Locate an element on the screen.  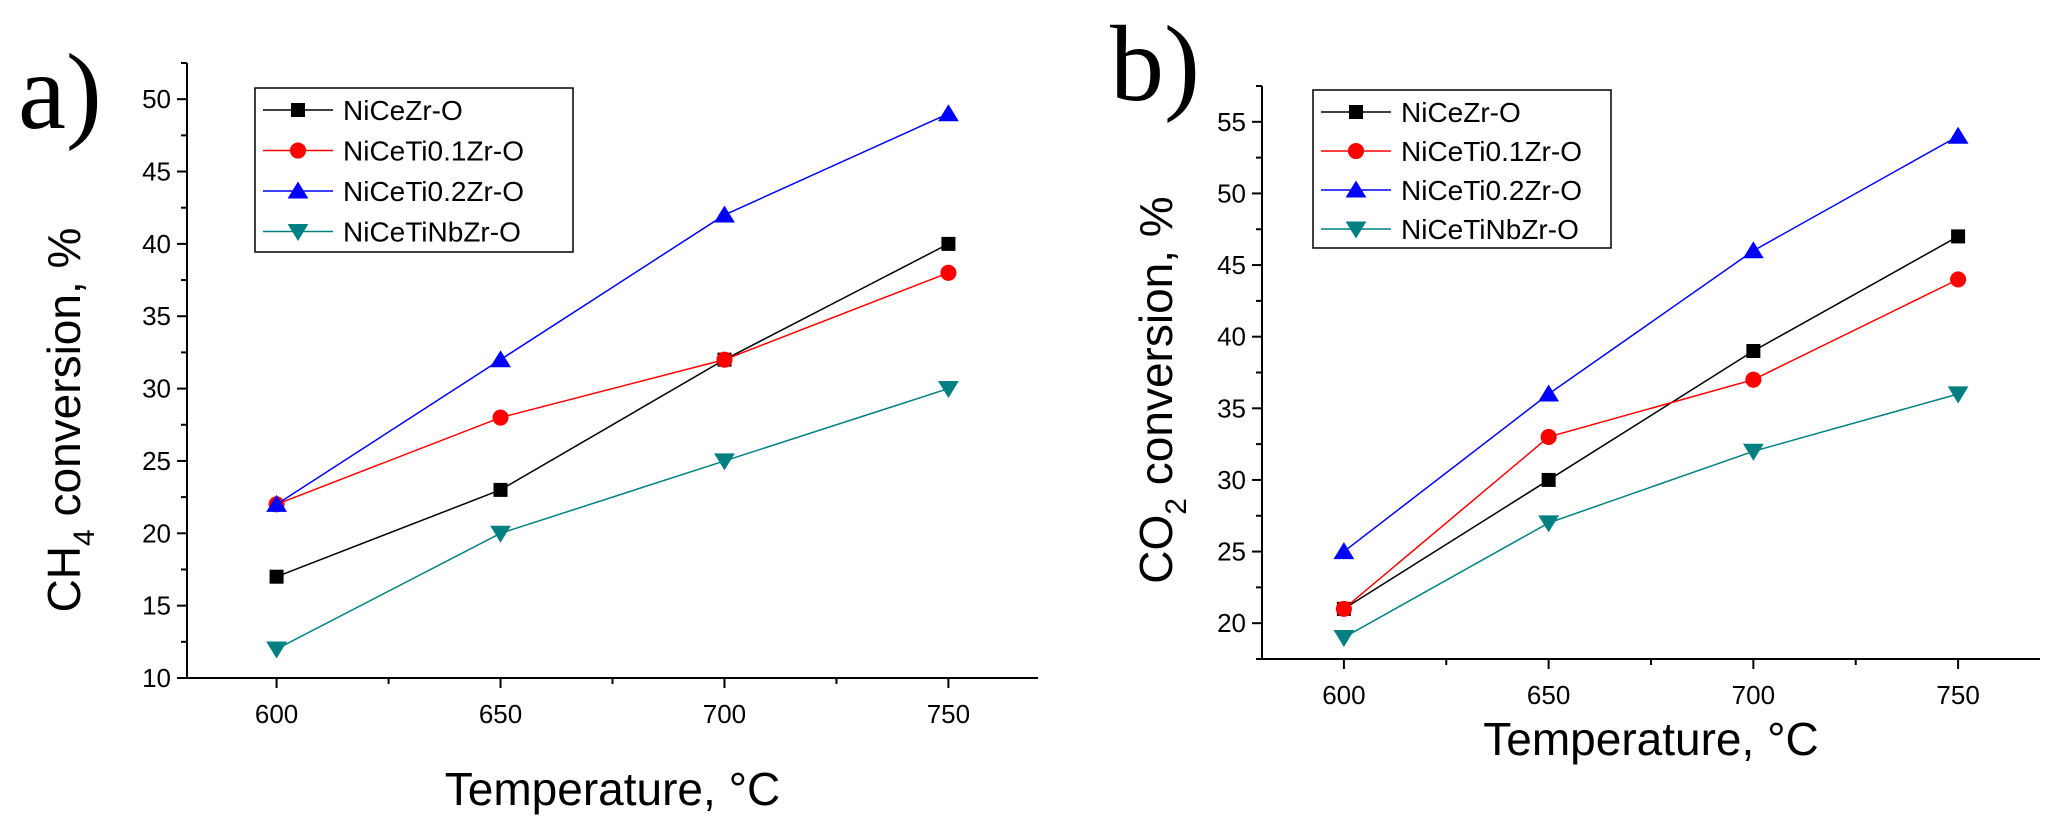
y-tick-label: 55 is located at coordinates (1231, 122).